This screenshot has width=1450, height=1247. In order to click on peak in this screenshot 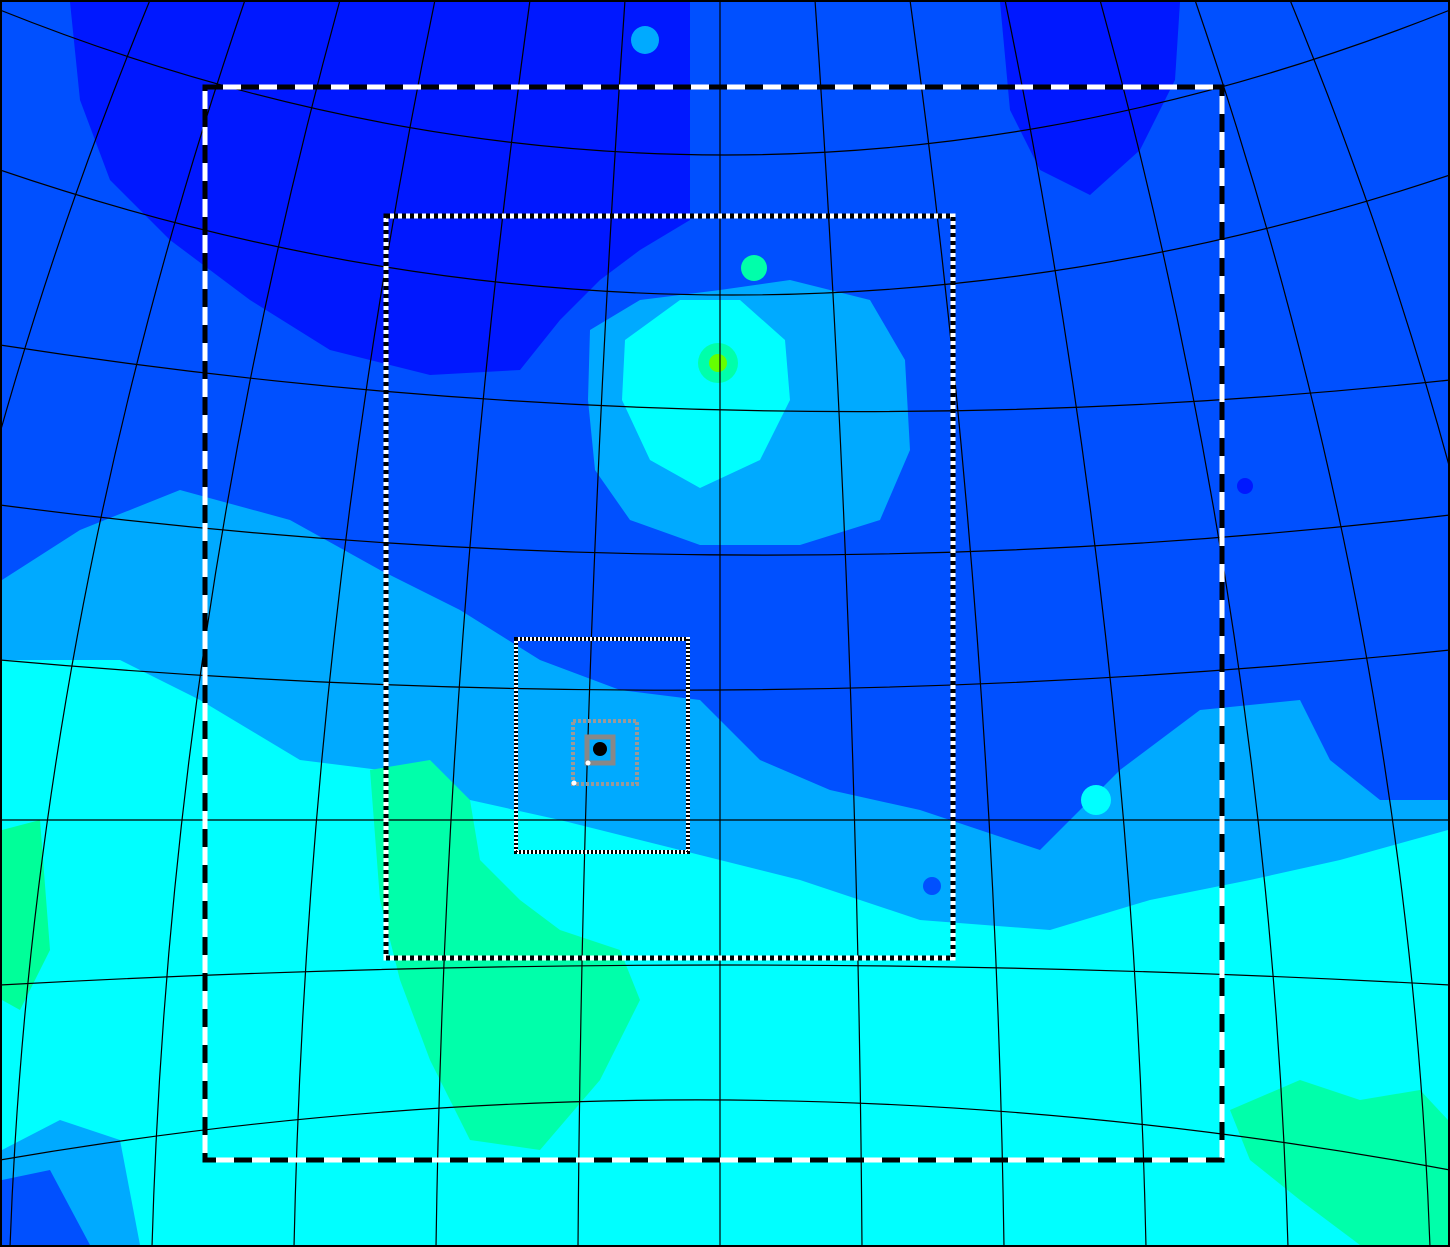, I will do `click(718, 363)`.